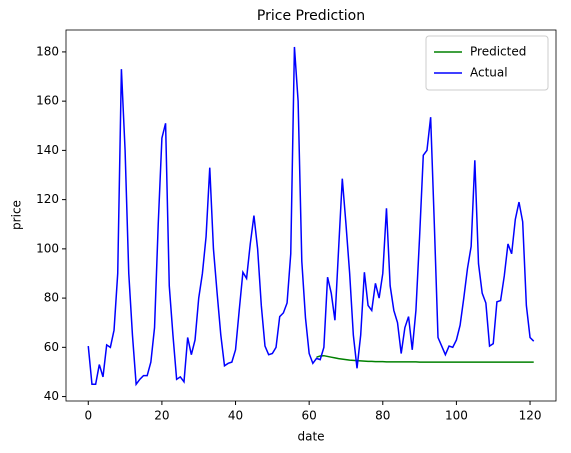 The image size is (571, 453). Describe the element at coordinates (88, 416) in the screenshot. I see `x-tick-label: 0` at that location.